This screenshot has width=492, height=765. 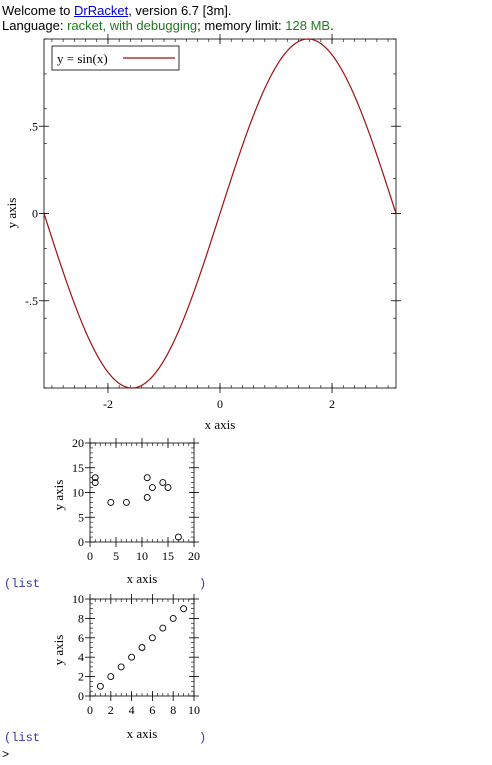 What do you see at coordinates (152, 710) in the screenshot?
I see `x-tick-label: 6` at bounding box center [152, 710].